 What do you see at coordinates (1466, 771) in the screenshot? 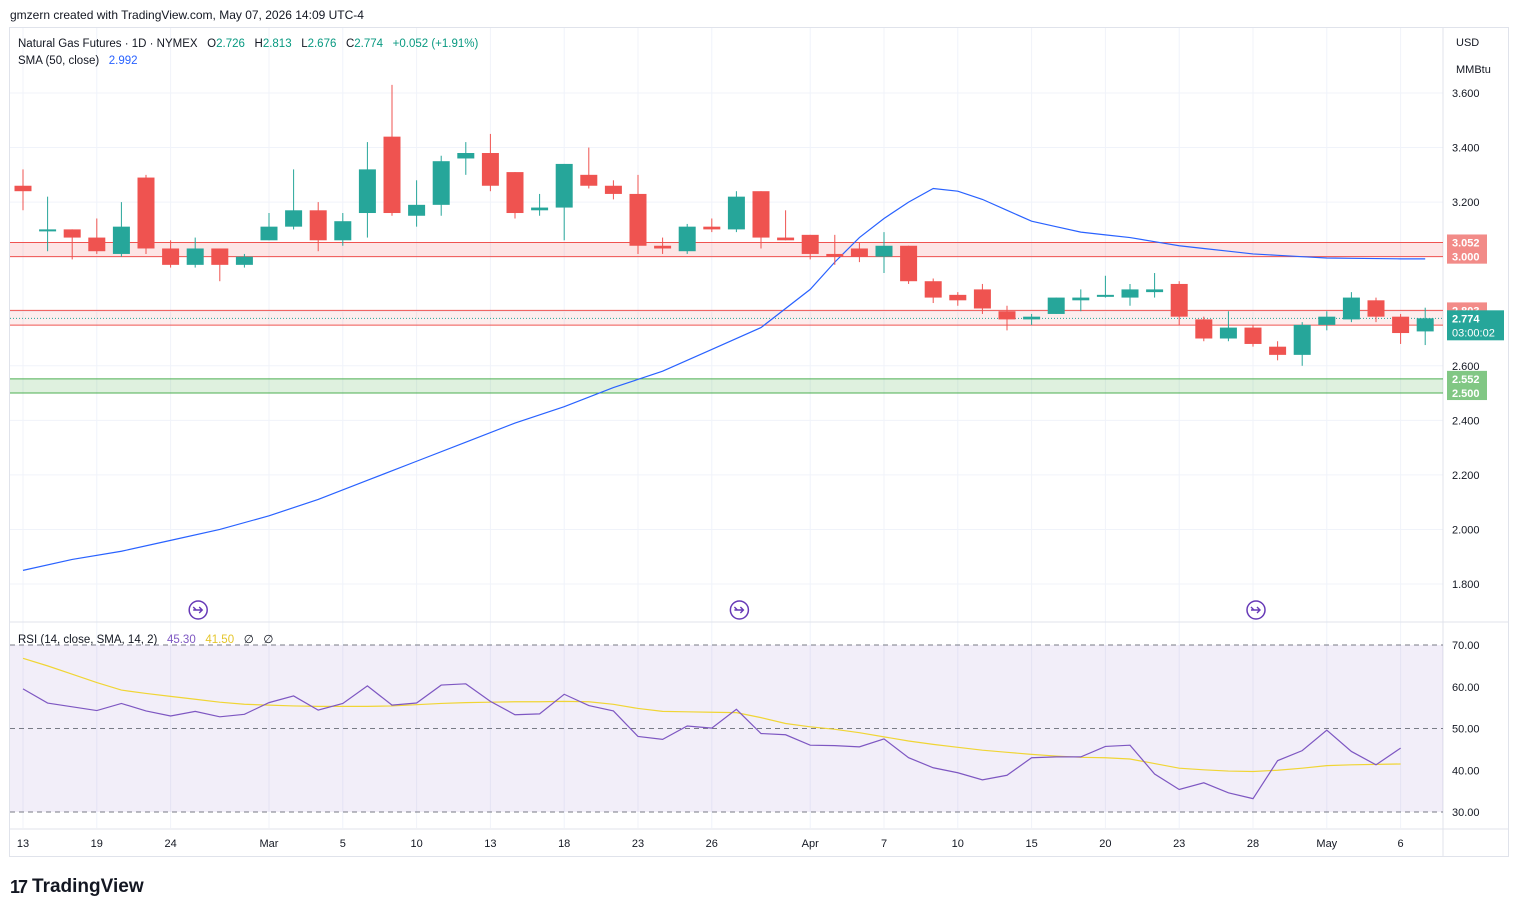
I see `rsi-tick-label: 40.00` at bounding box center [1466, 771].